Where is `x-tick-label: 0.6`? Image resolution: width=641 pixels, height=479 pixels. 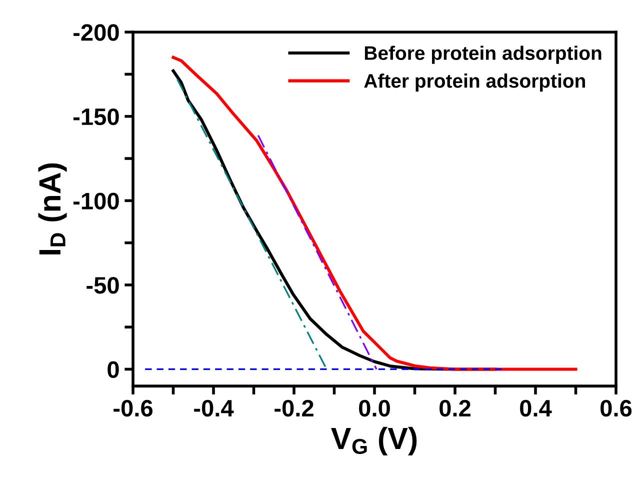 x-tick-label: 0.6 is located at coordinates (616, 408).